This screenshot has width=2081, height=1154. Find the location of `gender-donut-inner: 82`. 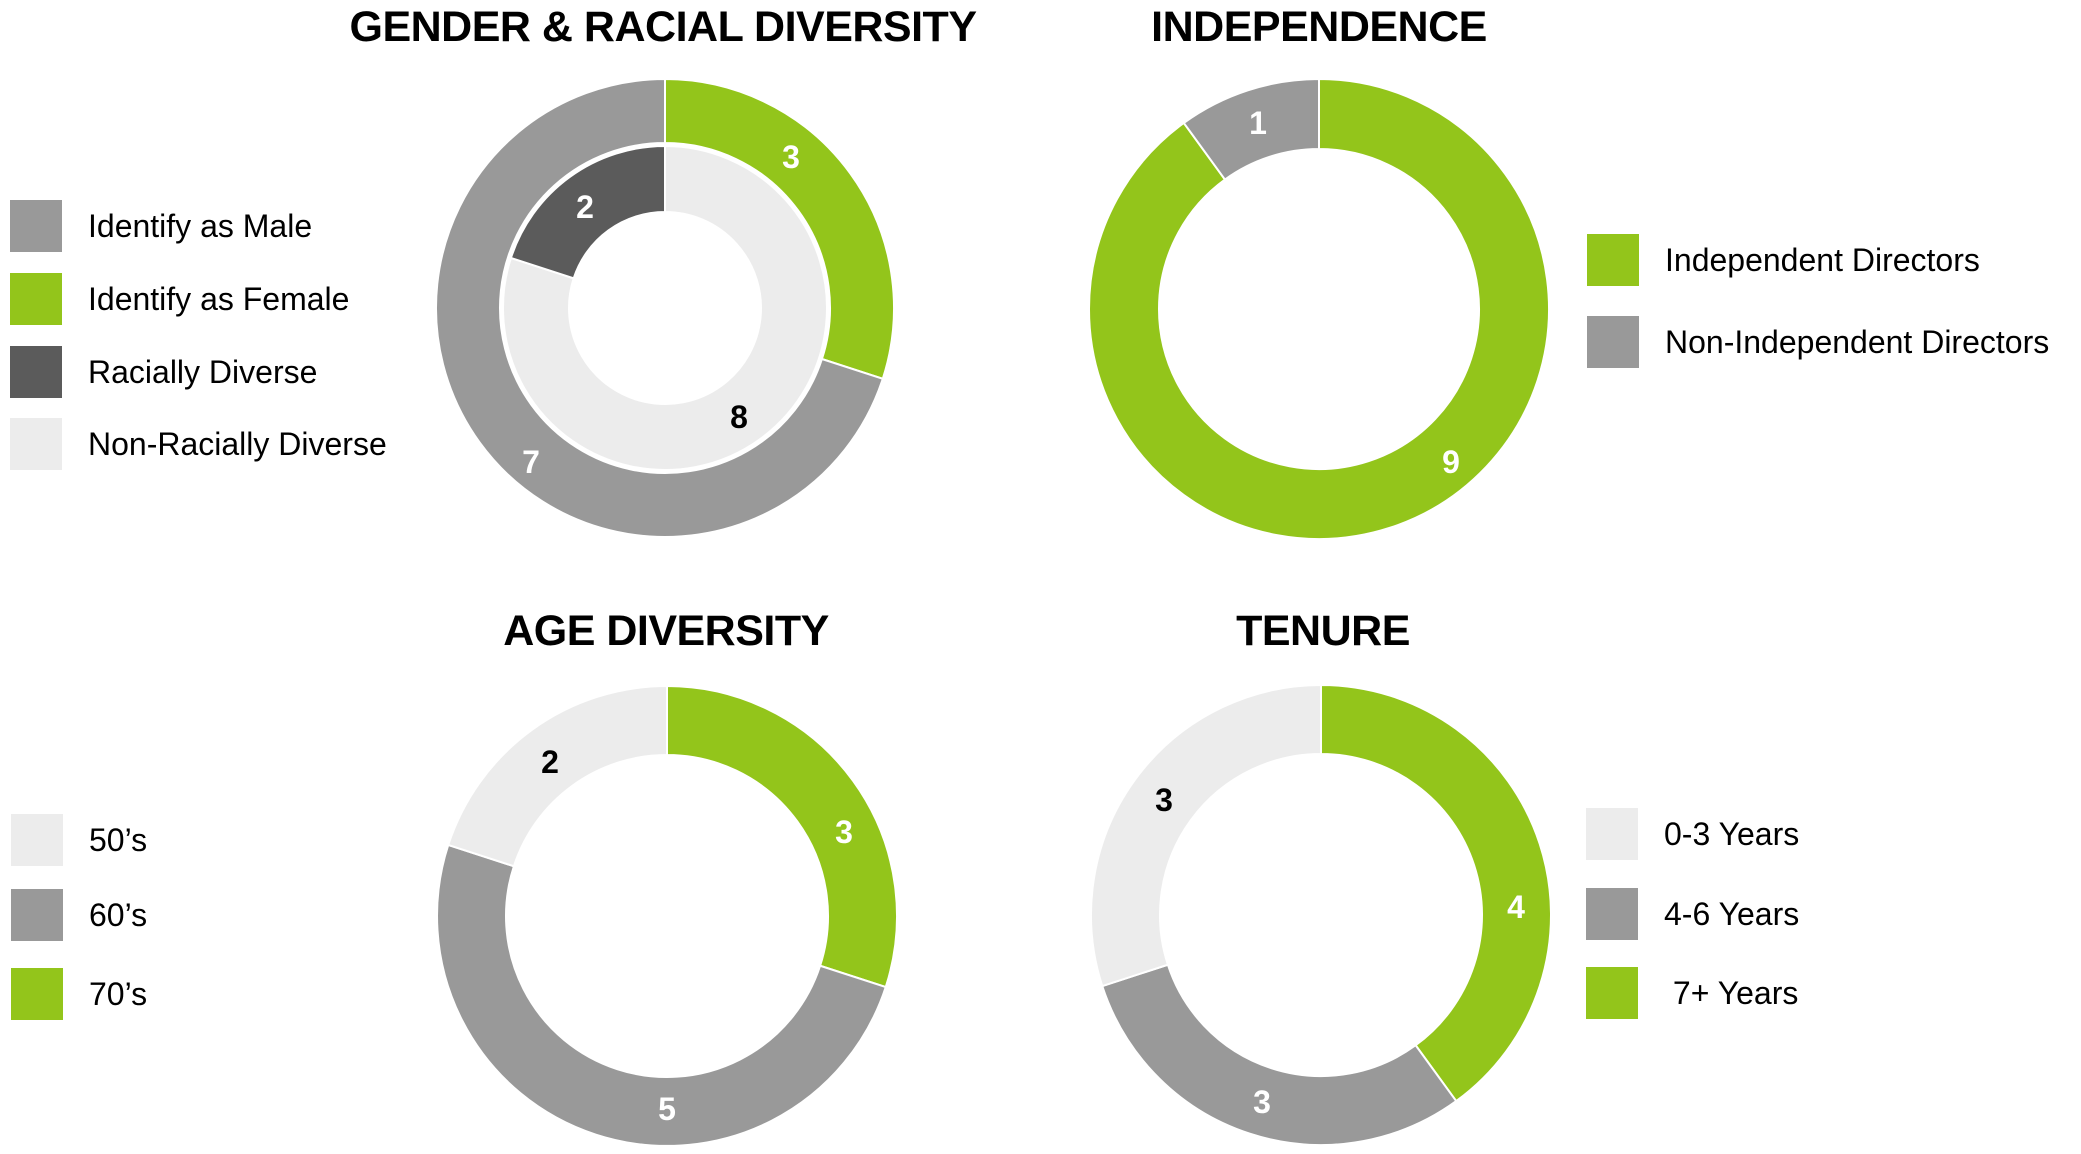

gender-donut-inner: 82 is located at coordinates (665, 307).